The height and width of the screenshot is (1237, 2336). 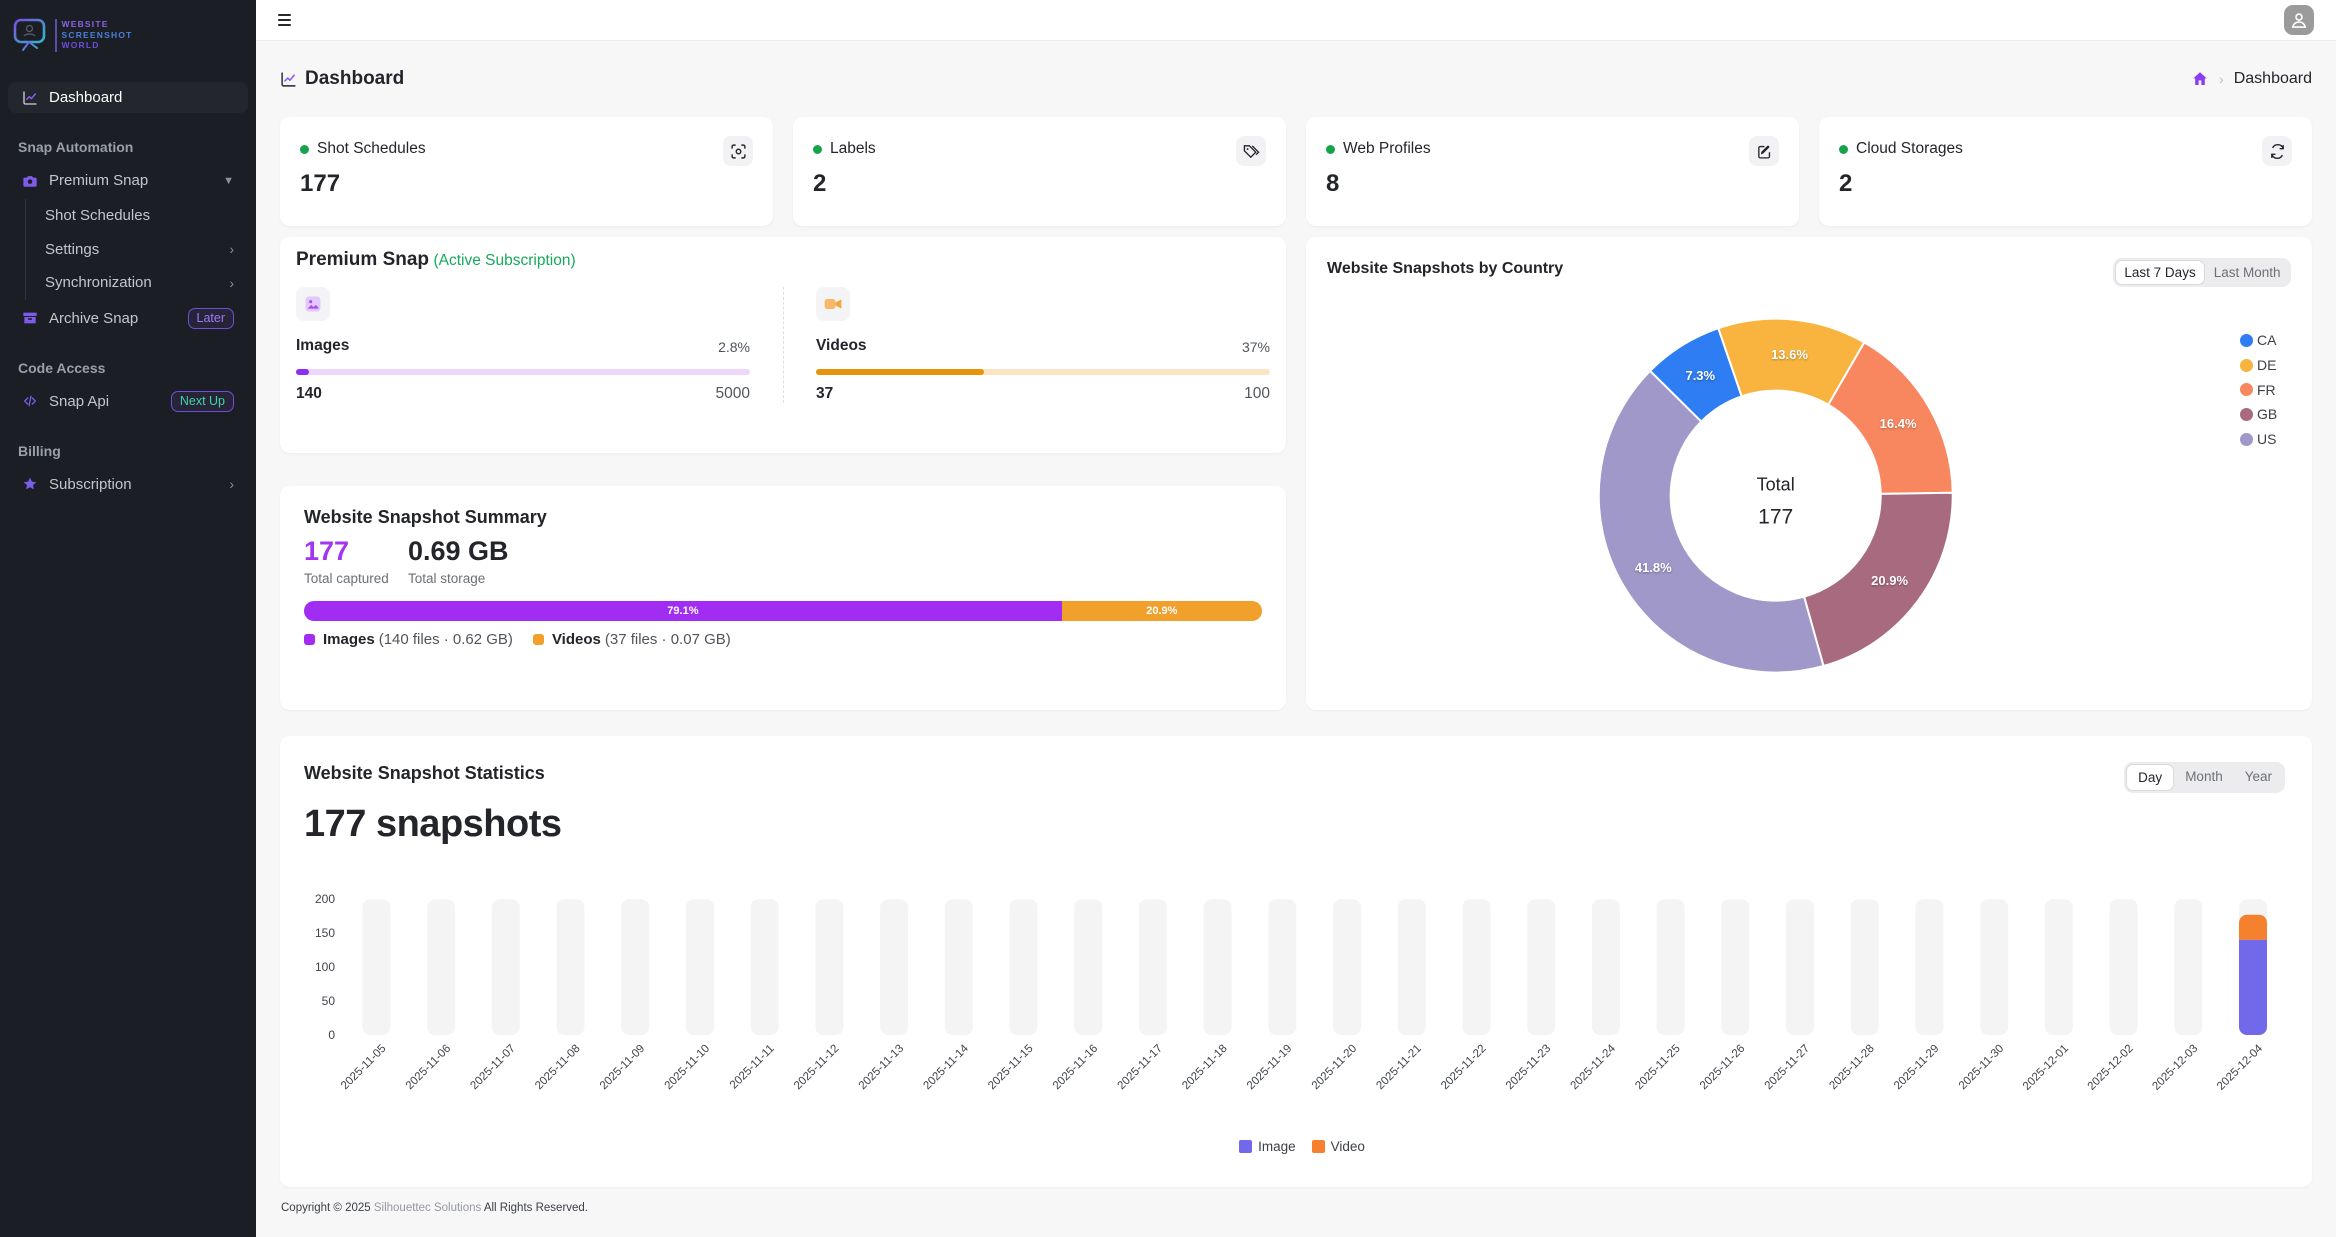 I want to click on svg-text: 2025-11-20, so click(x=1334, y=1067).